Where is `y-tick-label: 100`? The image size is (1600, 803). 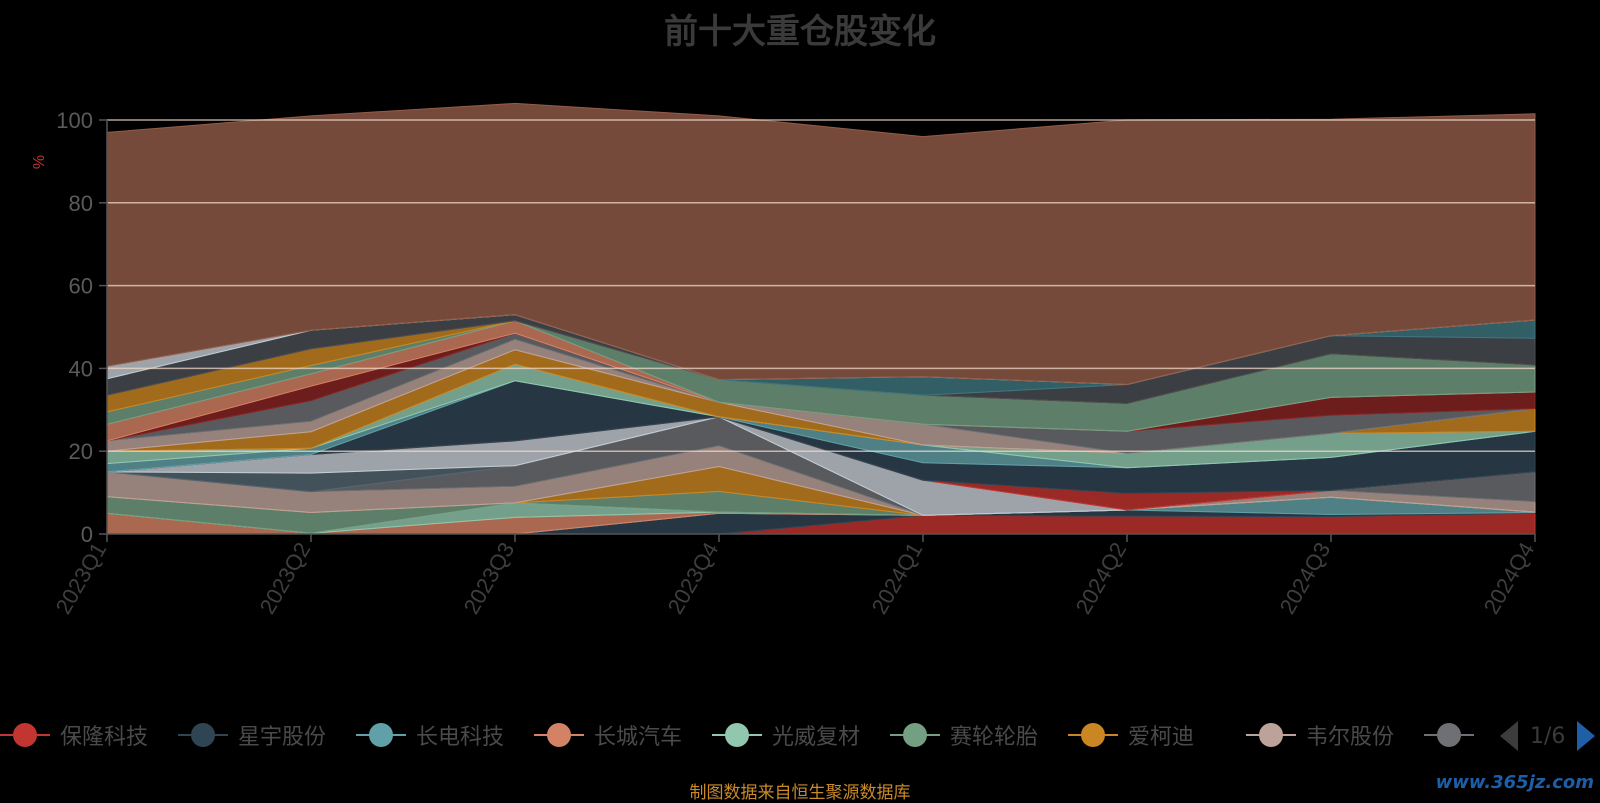
y-tick-label: 100 is located at coordinates (74, 120).